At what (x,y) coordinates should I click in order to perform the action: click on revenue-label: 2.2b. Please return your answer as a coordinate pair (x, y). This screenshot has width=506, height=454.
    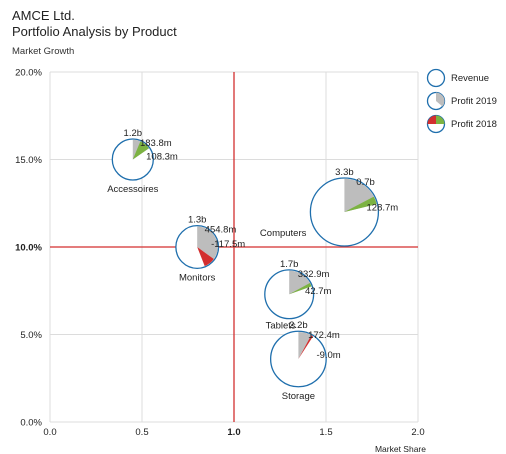
    Looking at the image, I should click on (298, 325).